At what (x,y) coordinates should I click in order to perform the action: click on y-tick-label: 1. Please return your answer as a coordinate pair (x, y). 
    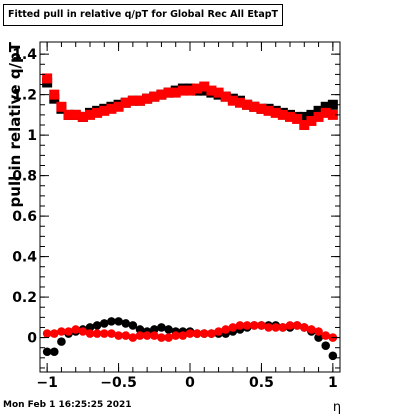
    Looking at the image, I should click on (32, 136).